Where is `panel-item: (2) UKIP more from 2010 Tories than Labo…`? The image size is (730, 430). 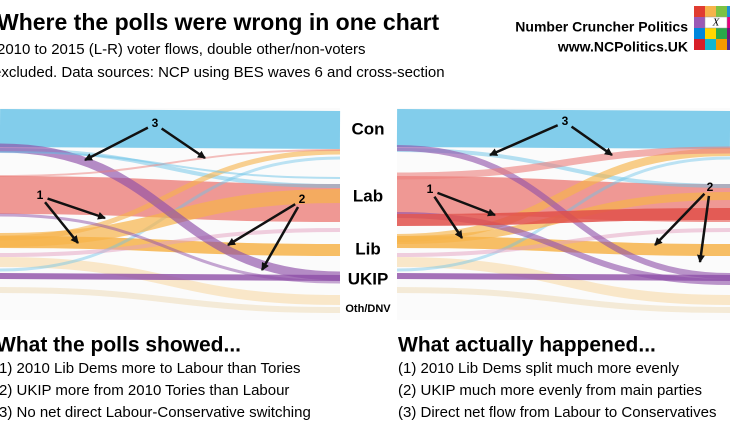 panel-item: (2) UKIP more from 2010 Tories than Labo… is located at coordinates (144, 390).